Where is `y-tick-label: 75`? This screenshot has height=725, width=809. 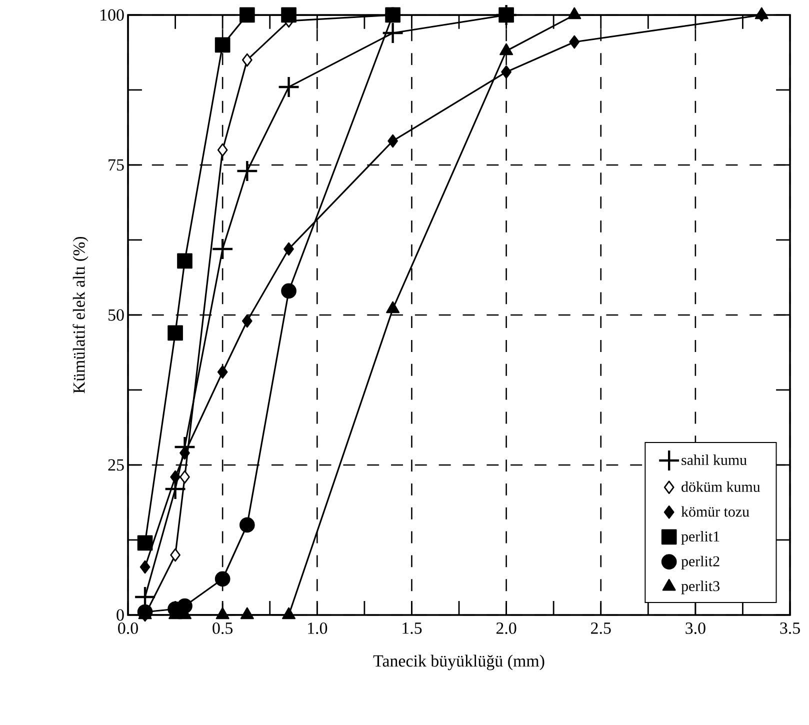
y-tick-label: 75 is located at coordinates (116, 165).